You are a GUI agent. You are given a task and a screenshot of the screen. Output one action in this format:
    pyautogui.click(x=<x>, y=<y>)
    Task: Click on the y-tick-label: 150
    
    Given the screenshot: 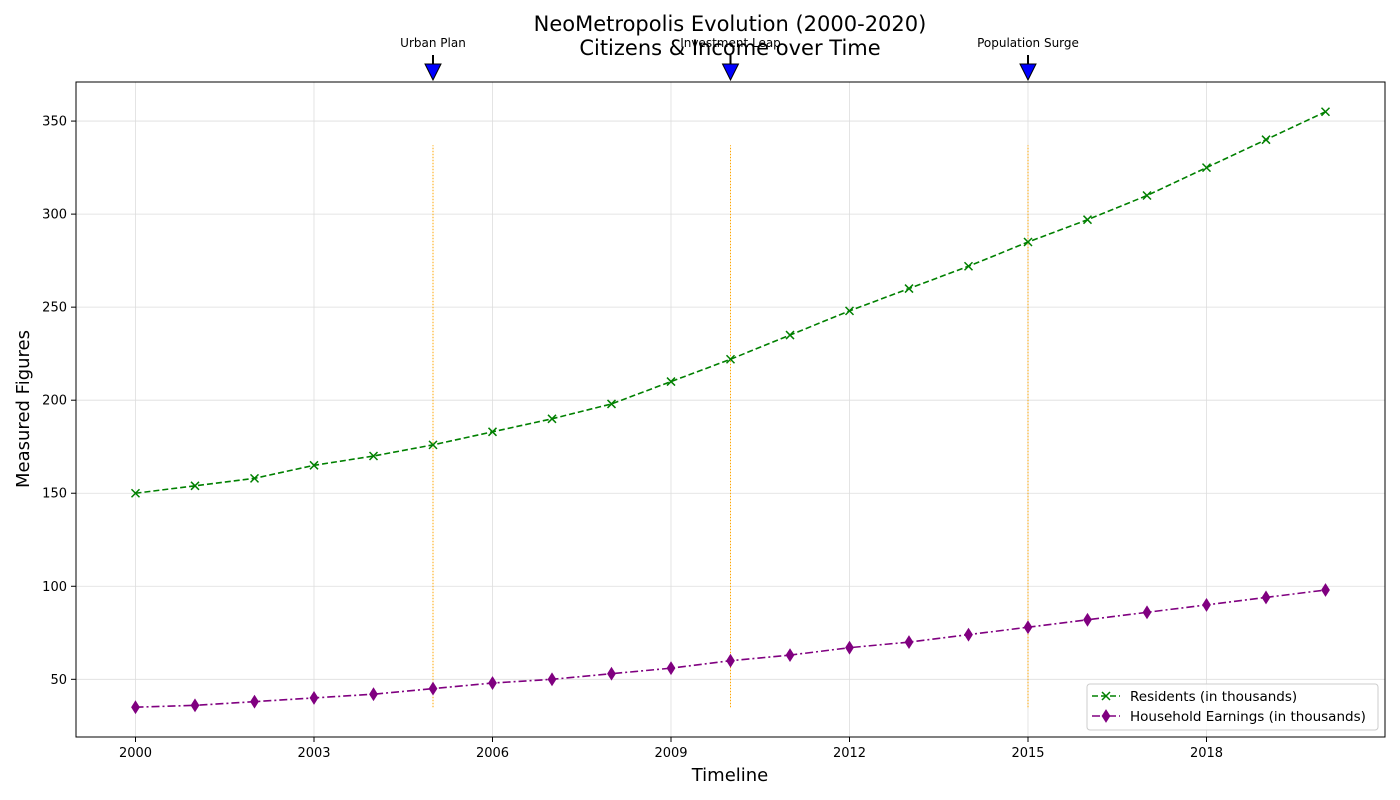 What is the action you would take?
    pyautogui.click(x=54, y=494)
    